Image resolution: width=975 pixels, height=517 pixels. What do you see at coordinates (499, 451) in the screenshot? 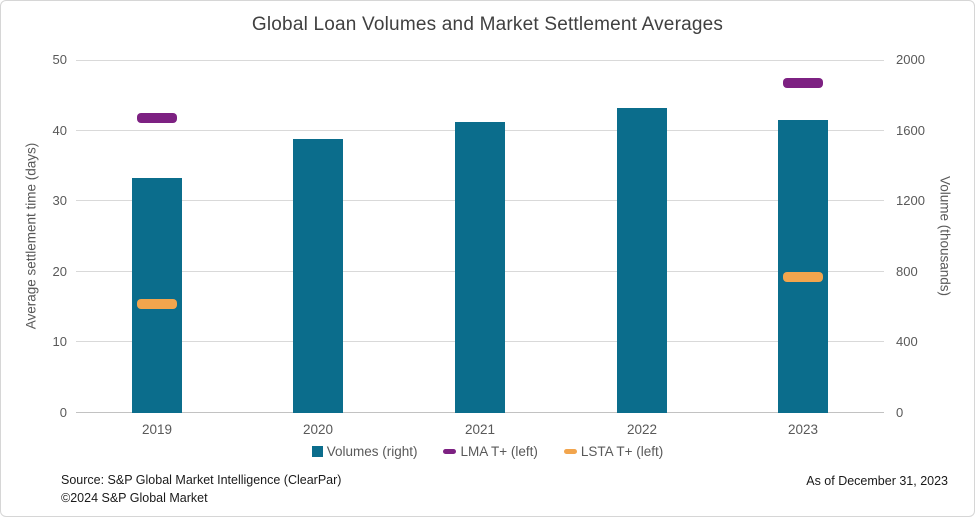
I see `legend-label-lma: LMA T+ (left)` at bounding box center [499, 451].